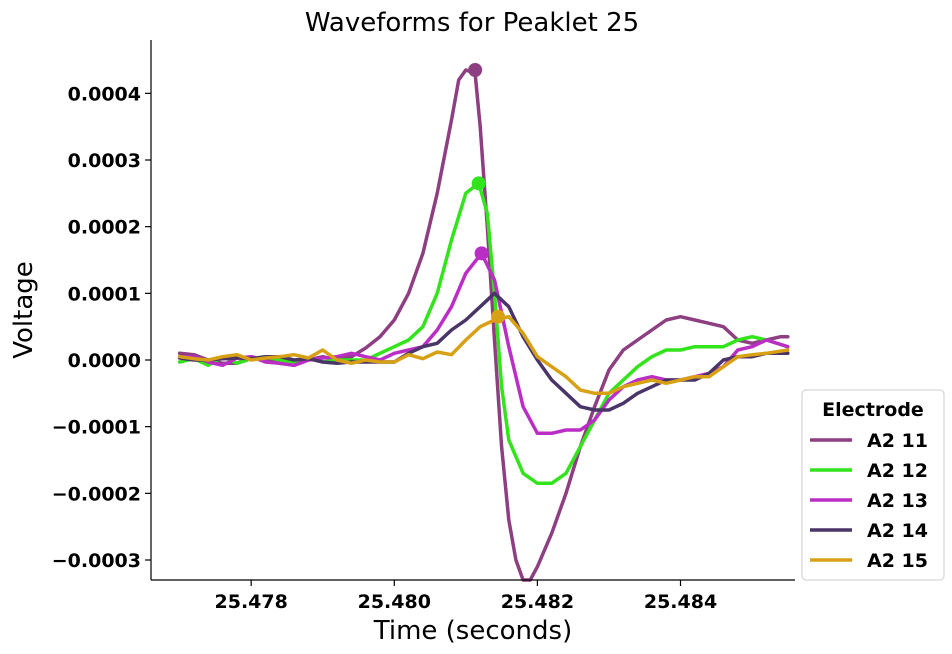 Image resolution: width=952 pixels, height=654 pixels. Describe the element at coordinates (96, 428) in the screenshot. I see `y-tick-label: −0.0001` at that location.